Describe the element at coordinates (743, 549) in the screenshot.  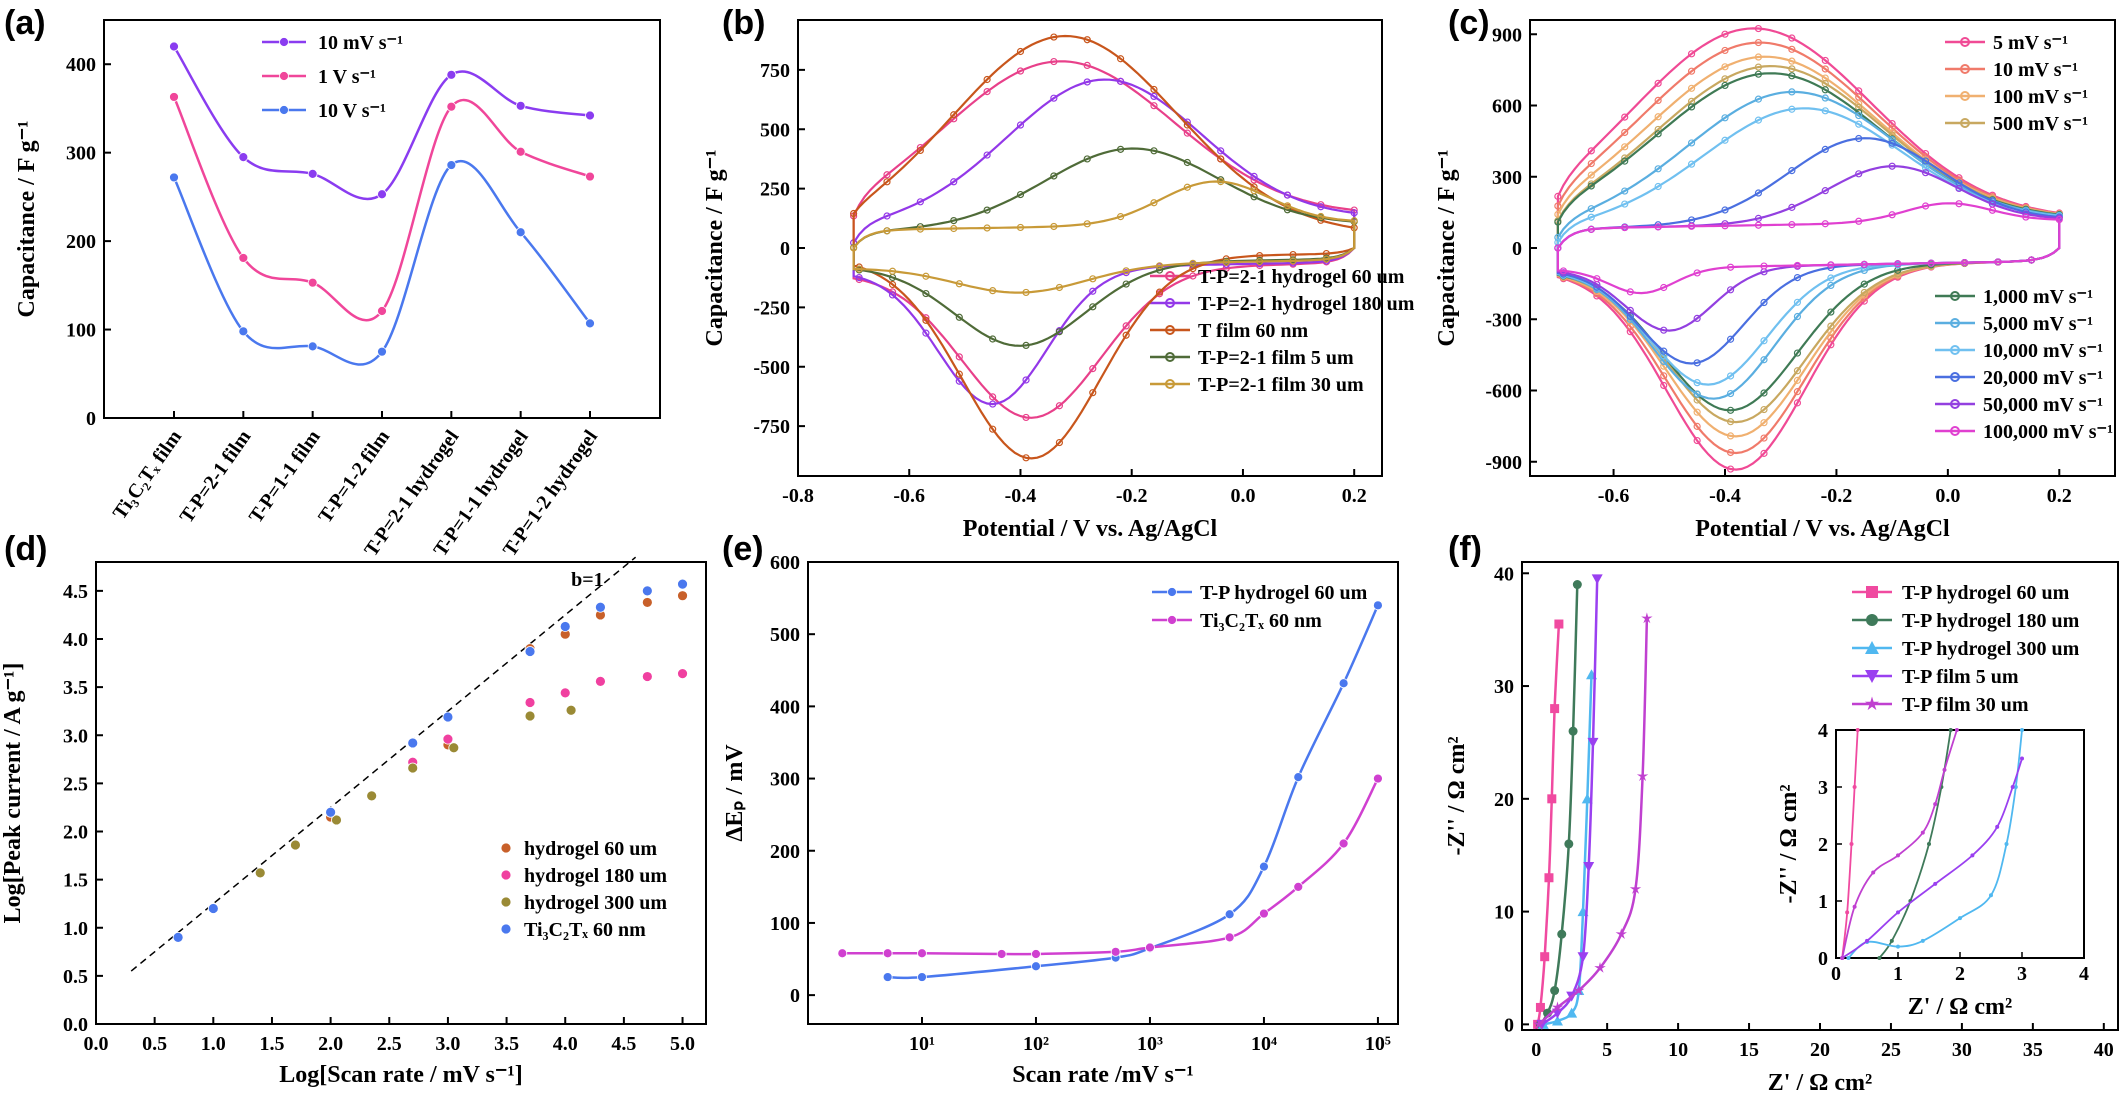
I see `panel-label-e: (e)` at that location.